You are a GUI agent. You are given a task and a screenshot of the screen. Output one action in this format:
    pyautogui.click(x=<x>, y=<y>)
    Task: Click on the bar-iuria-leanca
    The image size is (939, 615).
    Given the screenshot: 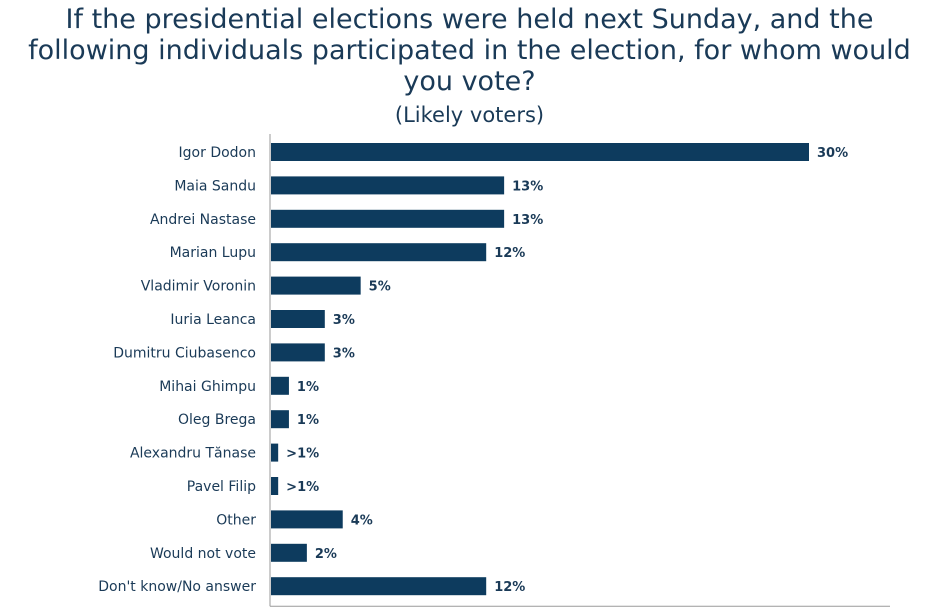 What is the action you would take?
    pyautogui.click(x=298, y=319)
    